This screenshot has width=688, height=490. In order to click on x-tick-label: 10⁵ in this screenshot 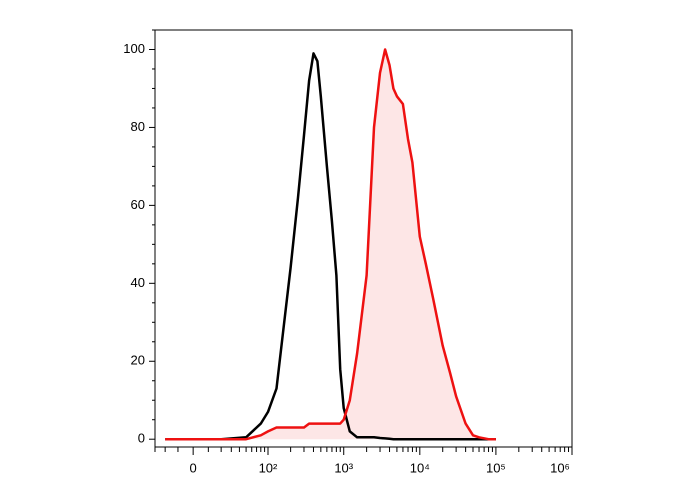, I will do `click(496, 467)`.